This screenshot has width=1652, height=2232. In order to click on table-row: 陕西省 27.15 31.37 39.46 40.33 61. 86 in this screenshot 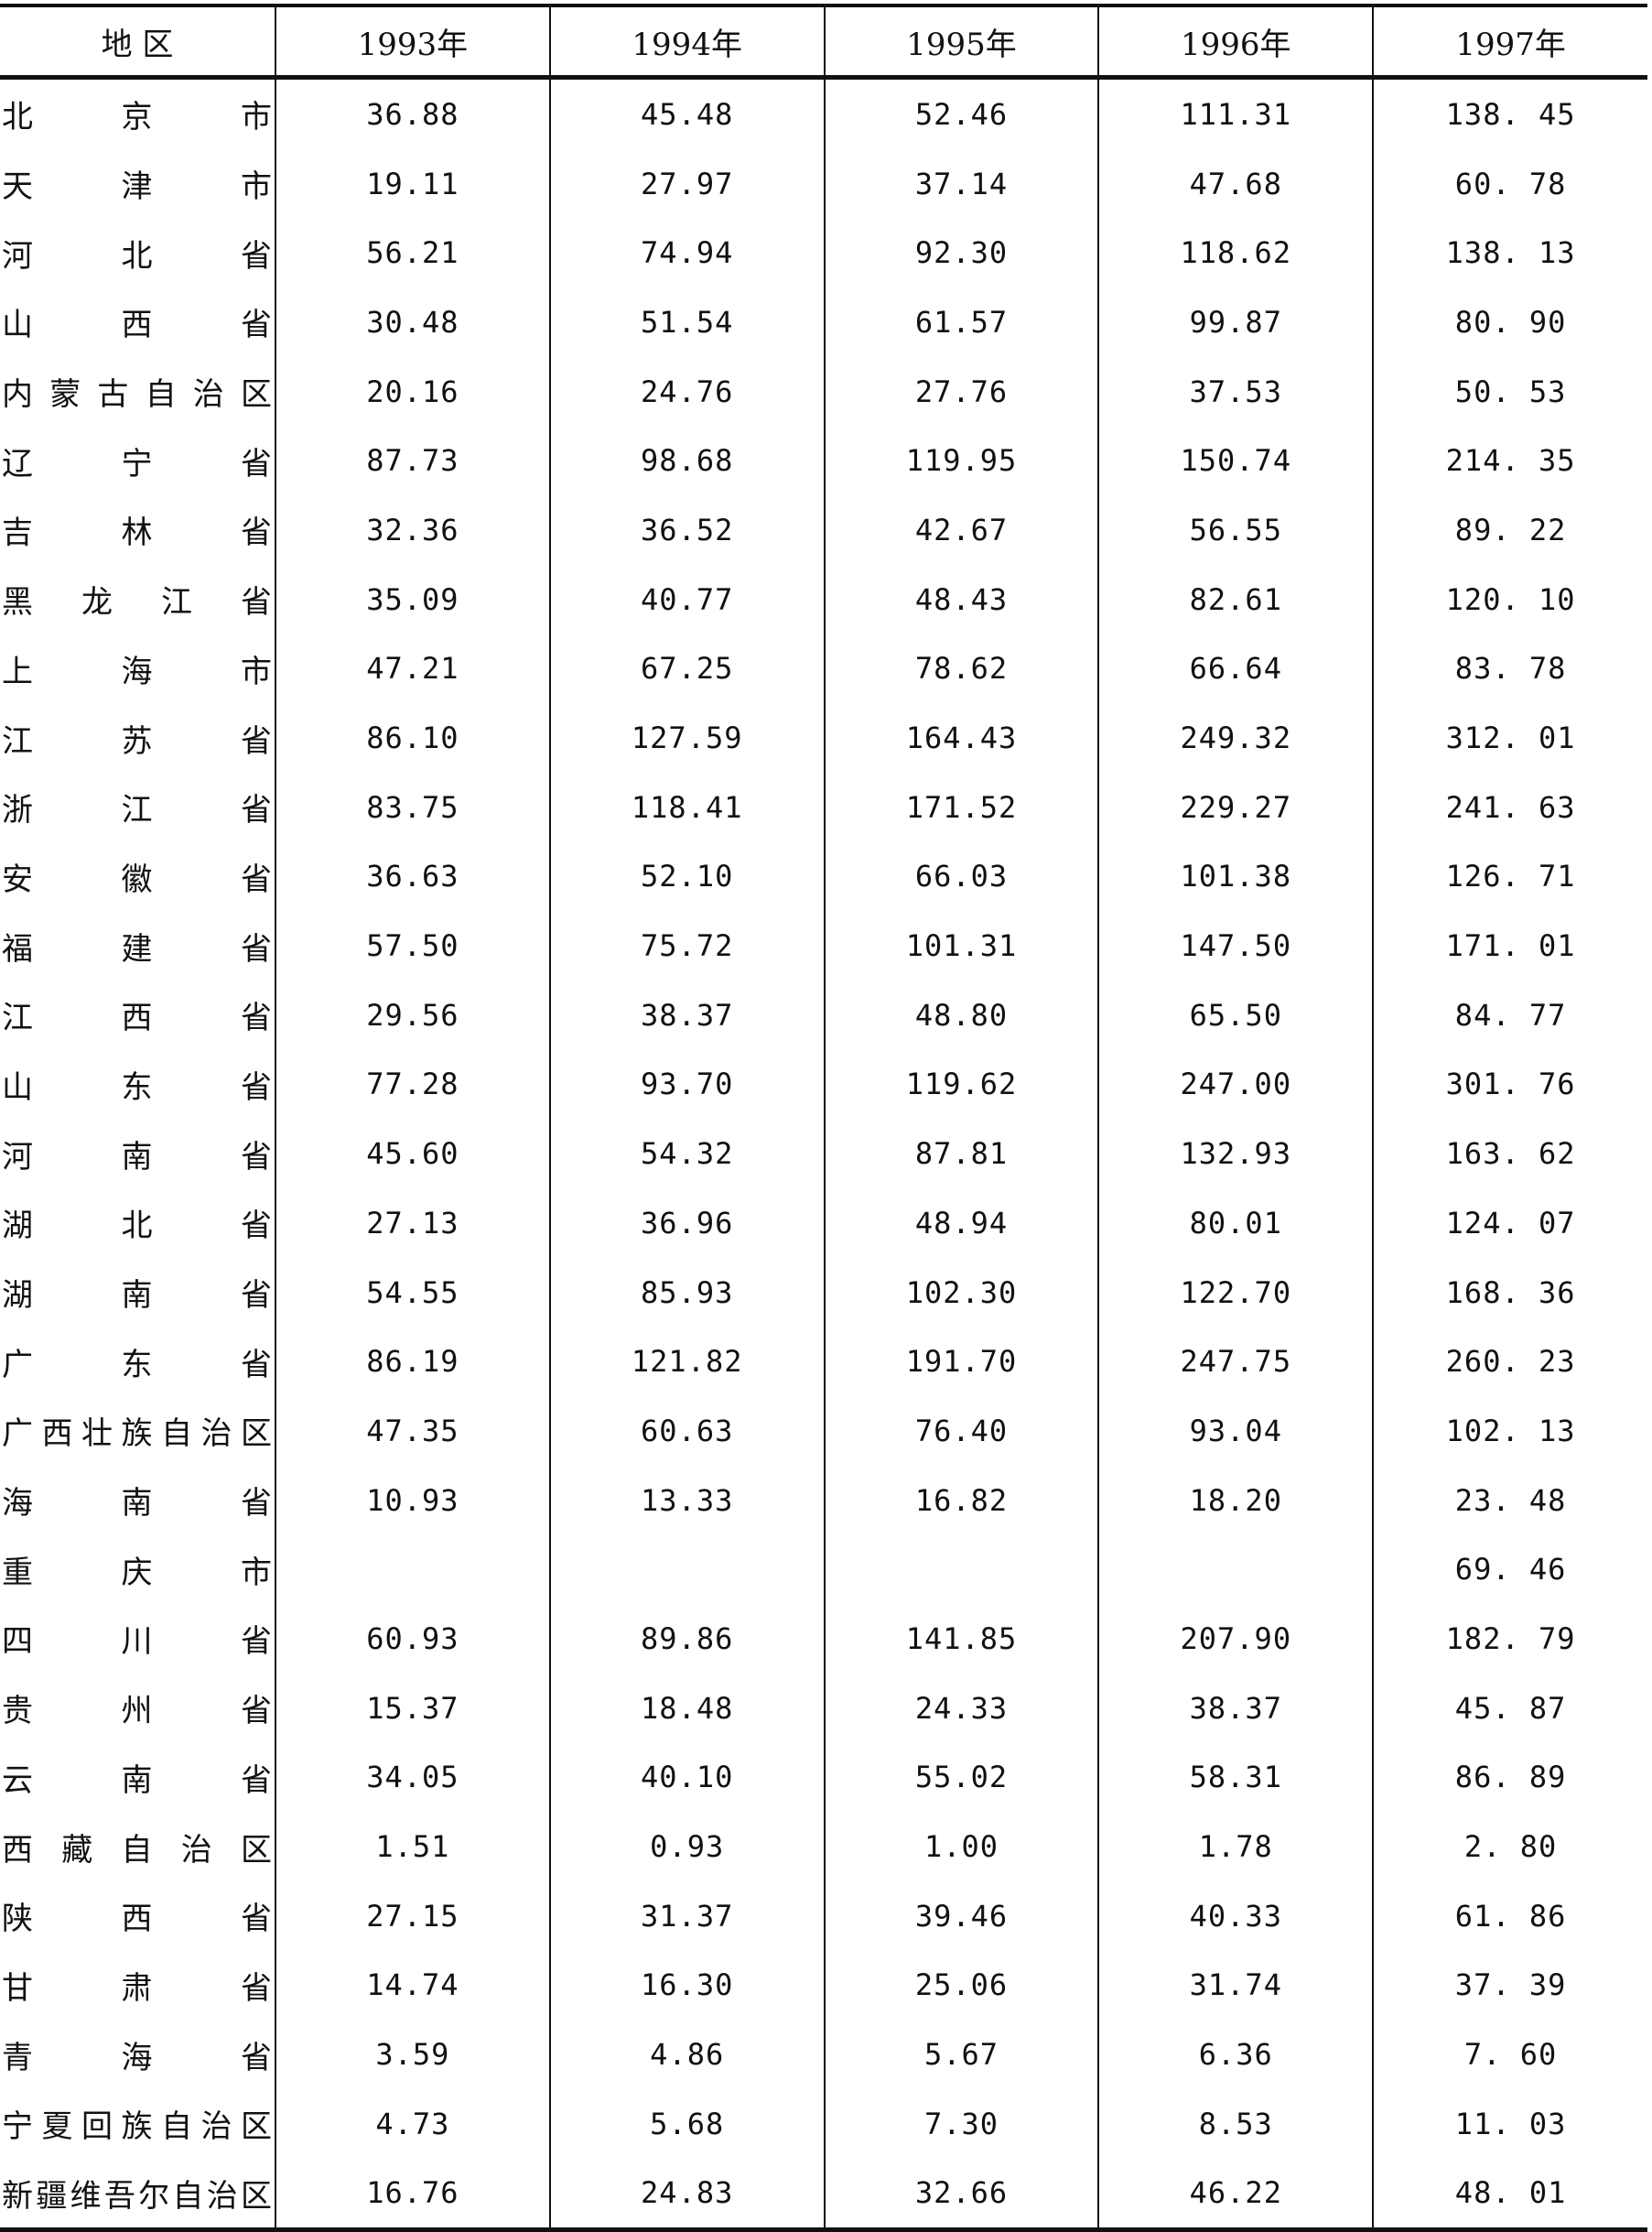, I will do `click(823, 1916)`.